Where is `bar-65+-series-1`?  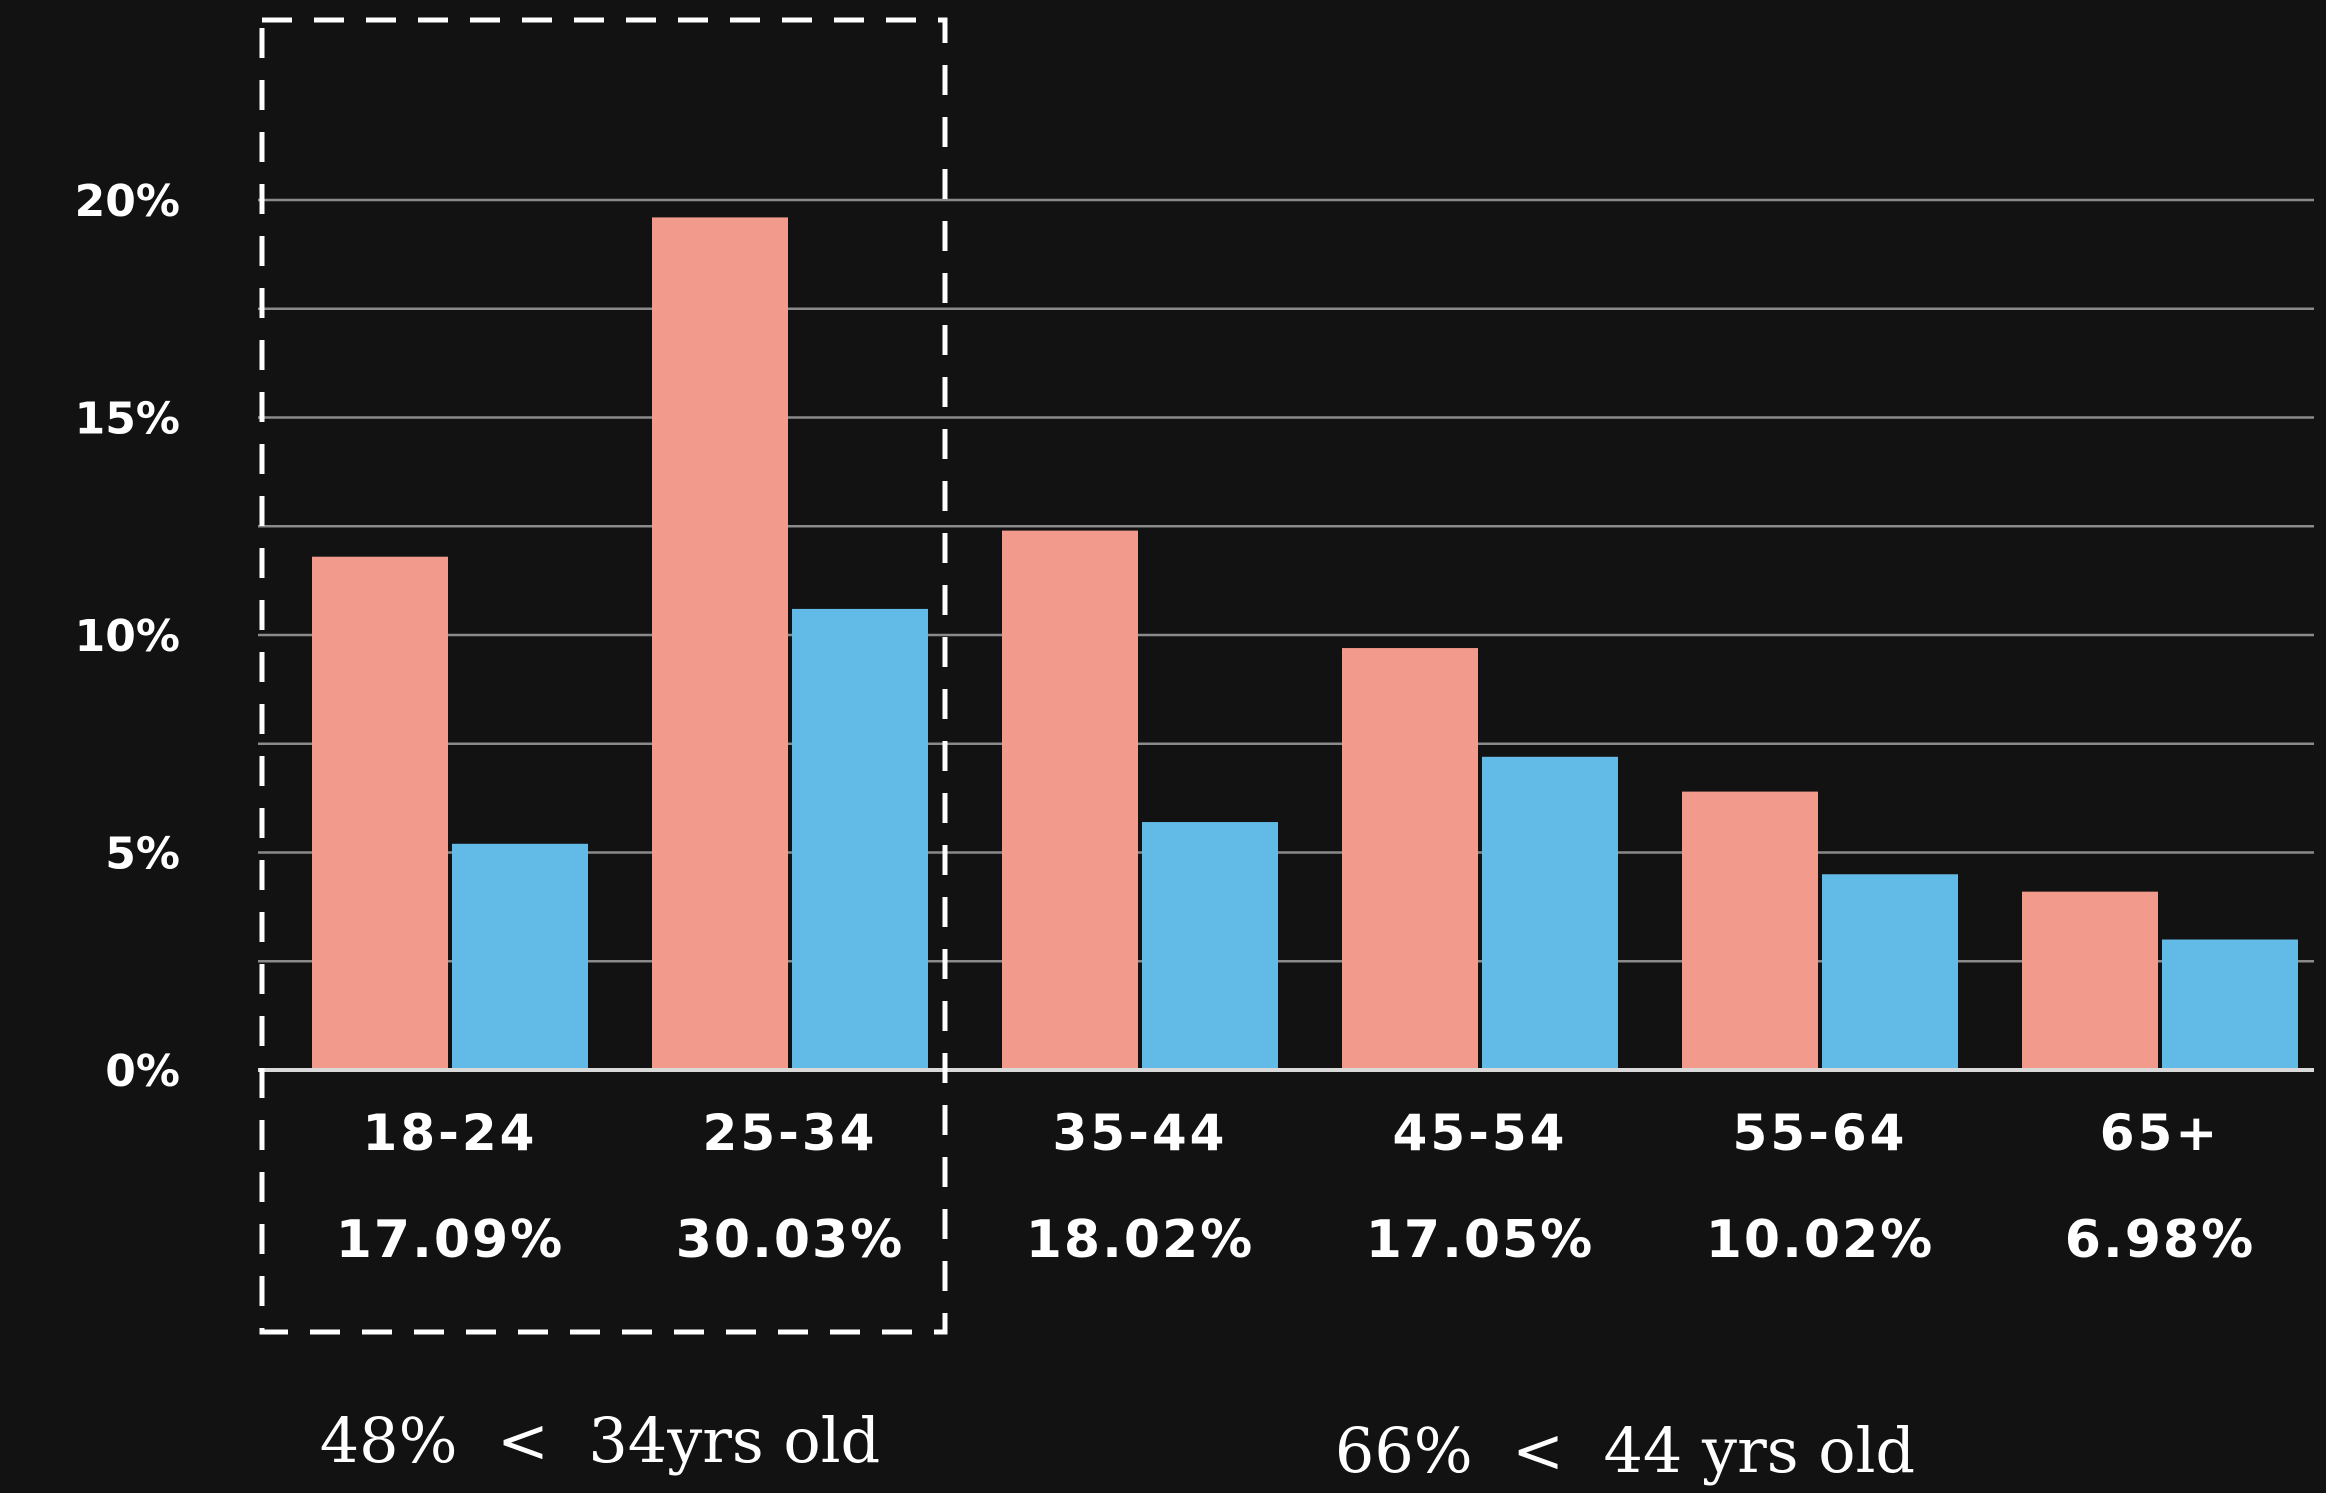
bar-65+-series-1 is located at coordinates (2090, 980).